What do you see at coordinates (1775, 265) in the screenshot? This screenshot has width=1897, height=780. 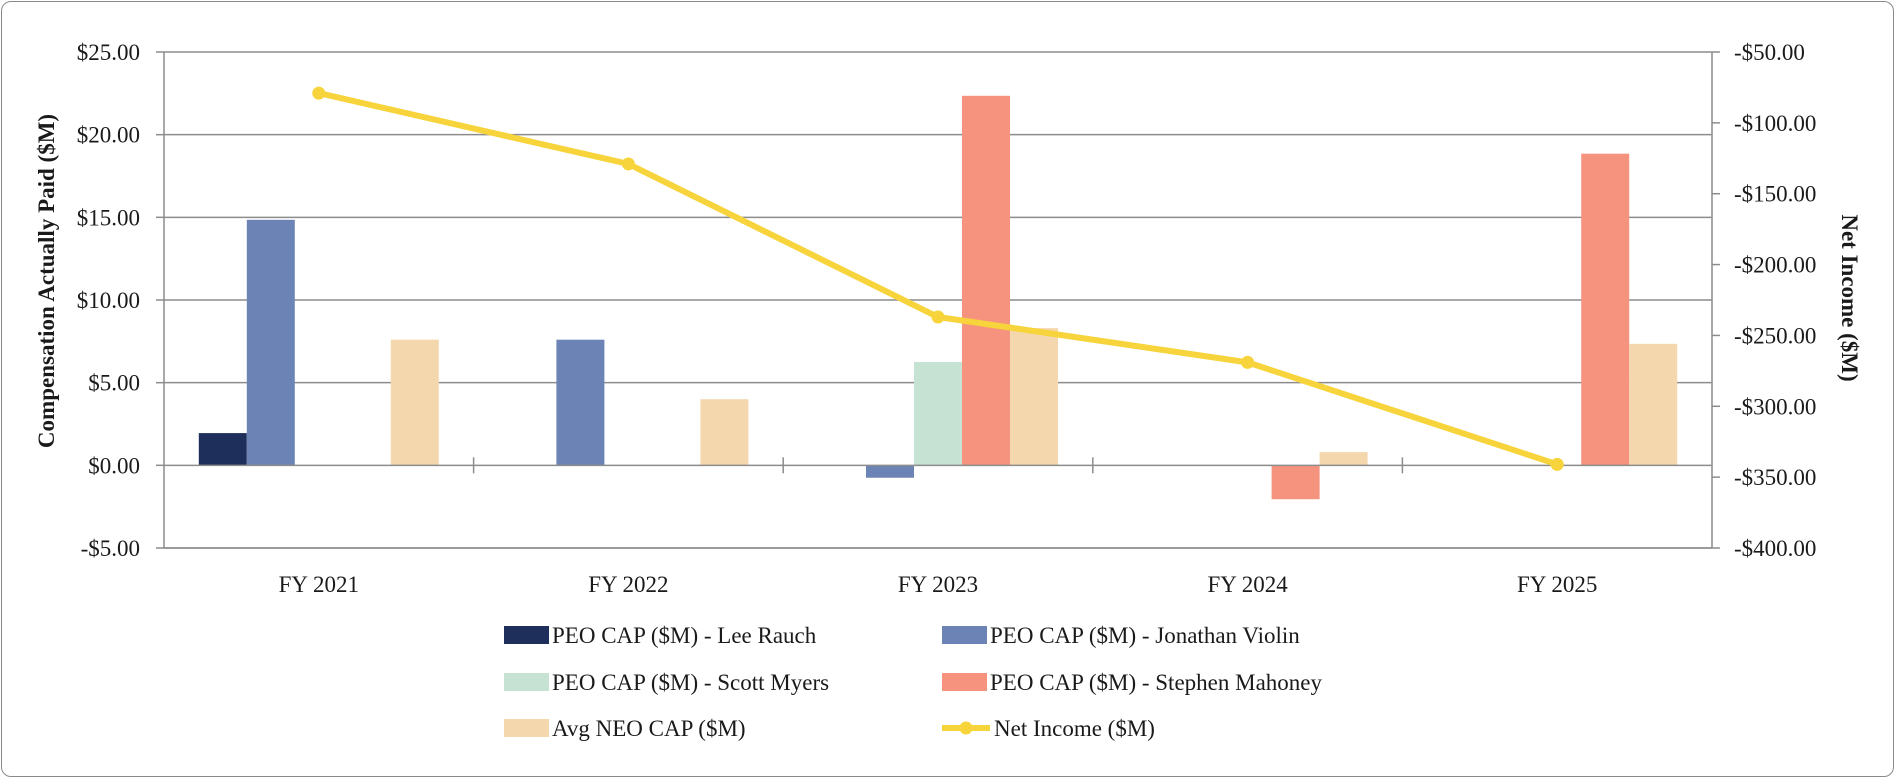 I see `y2-tick-label: -$200.00` at bounding box center [1775, 265].